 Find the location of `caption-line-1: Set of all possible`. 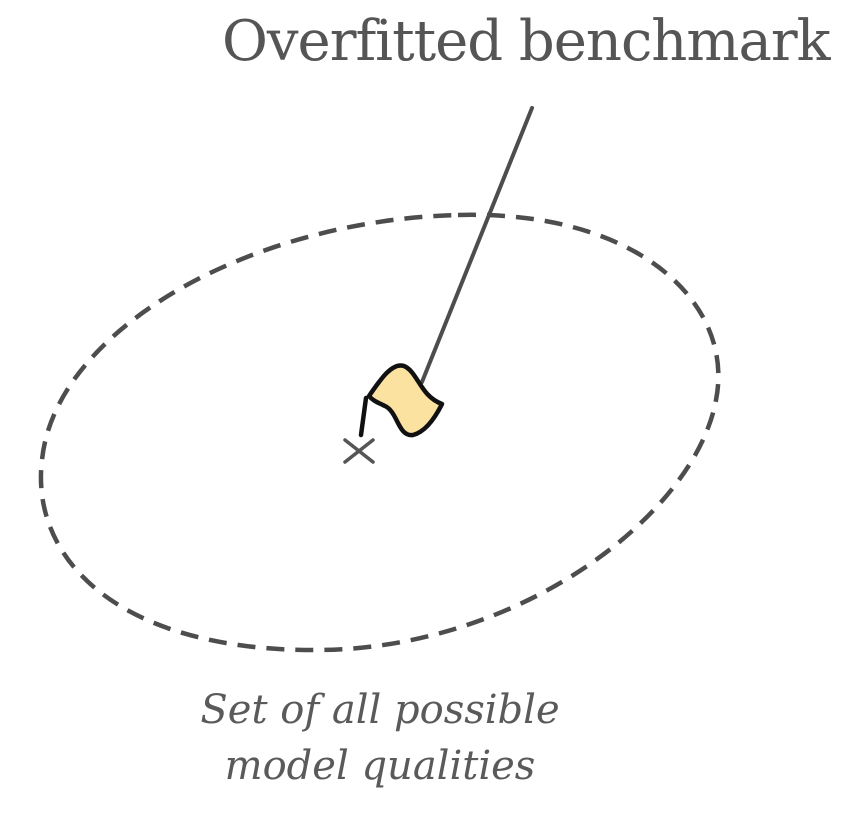

caption-line-1: Set of all possible is located at coordinates (380, 710).